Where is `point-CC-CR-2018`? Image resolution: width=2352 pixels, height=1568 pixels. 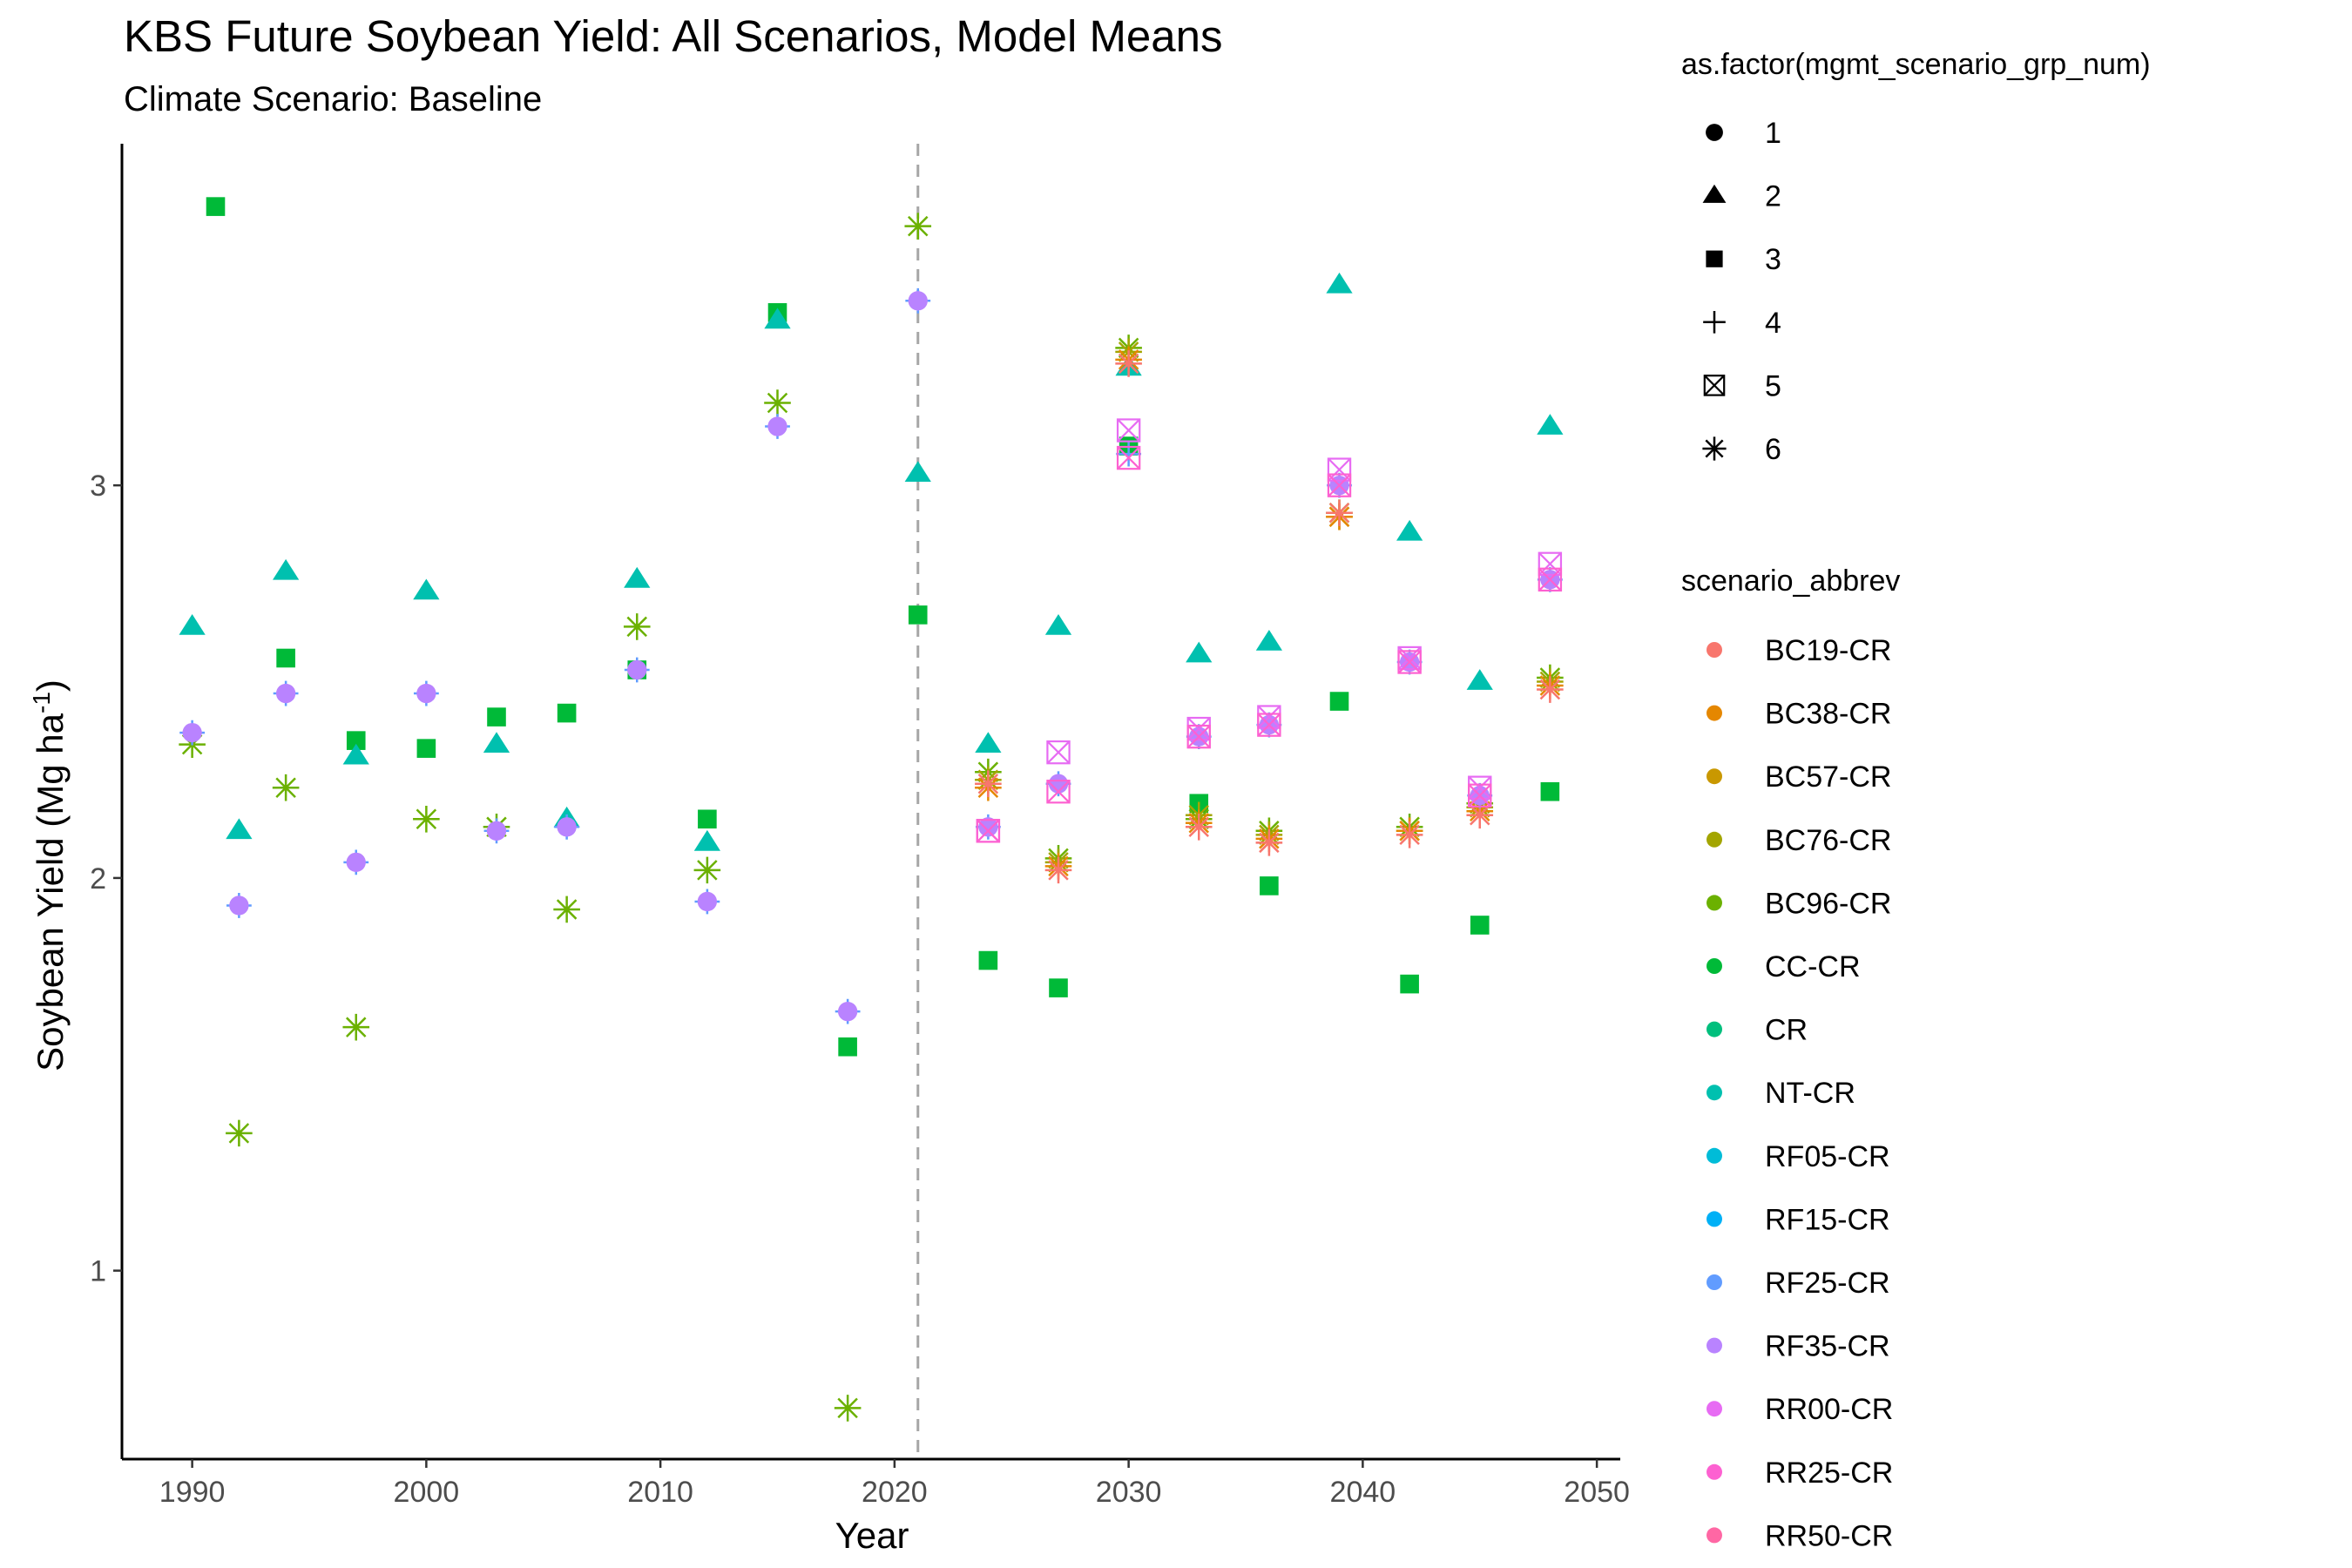 point-CC-CR-2018 is located at coordinates (847, 1047).